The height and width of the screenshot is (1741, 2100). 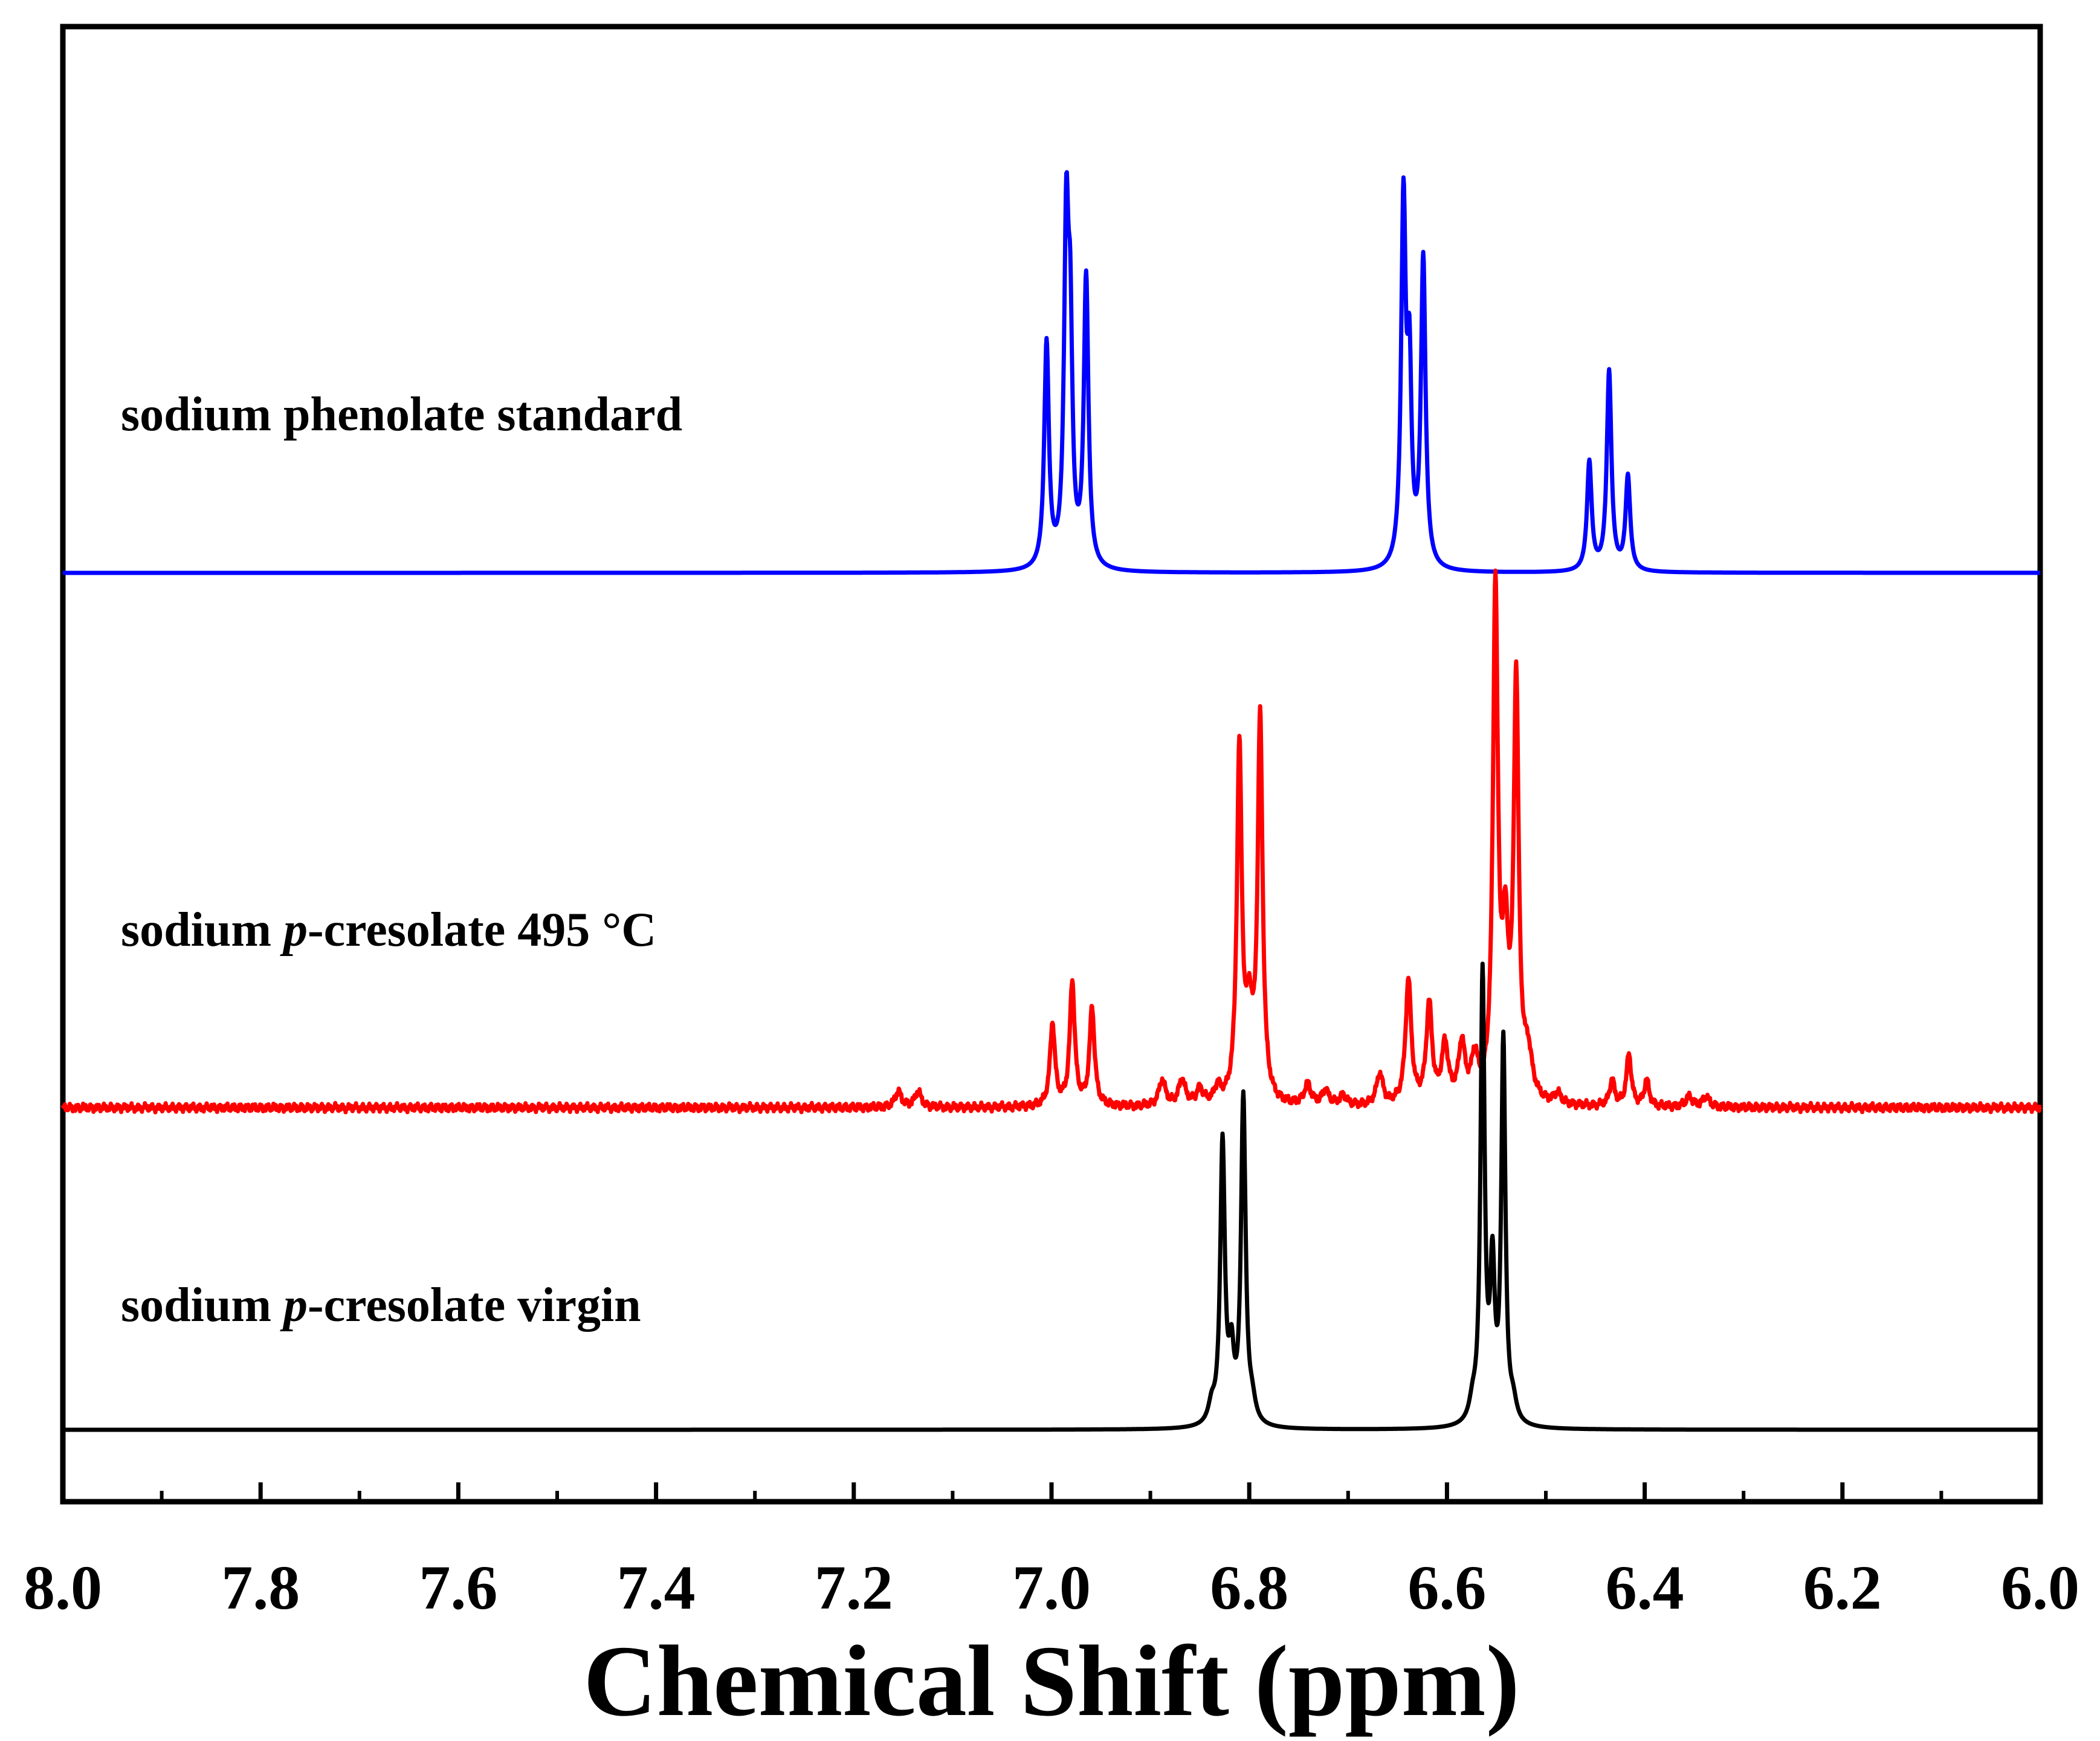 I want to click on x-tick-label: 7.6, so click(x=458, y=1588).